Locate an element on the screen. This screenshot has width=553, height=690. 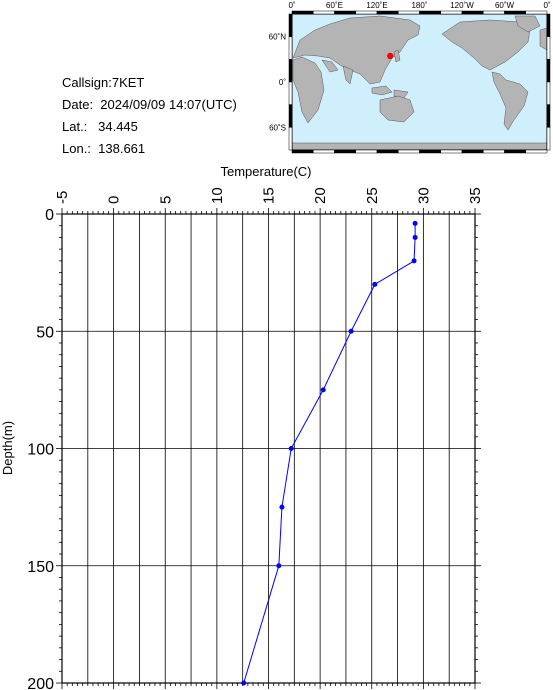
map-land is located at coordinates (419, 83).